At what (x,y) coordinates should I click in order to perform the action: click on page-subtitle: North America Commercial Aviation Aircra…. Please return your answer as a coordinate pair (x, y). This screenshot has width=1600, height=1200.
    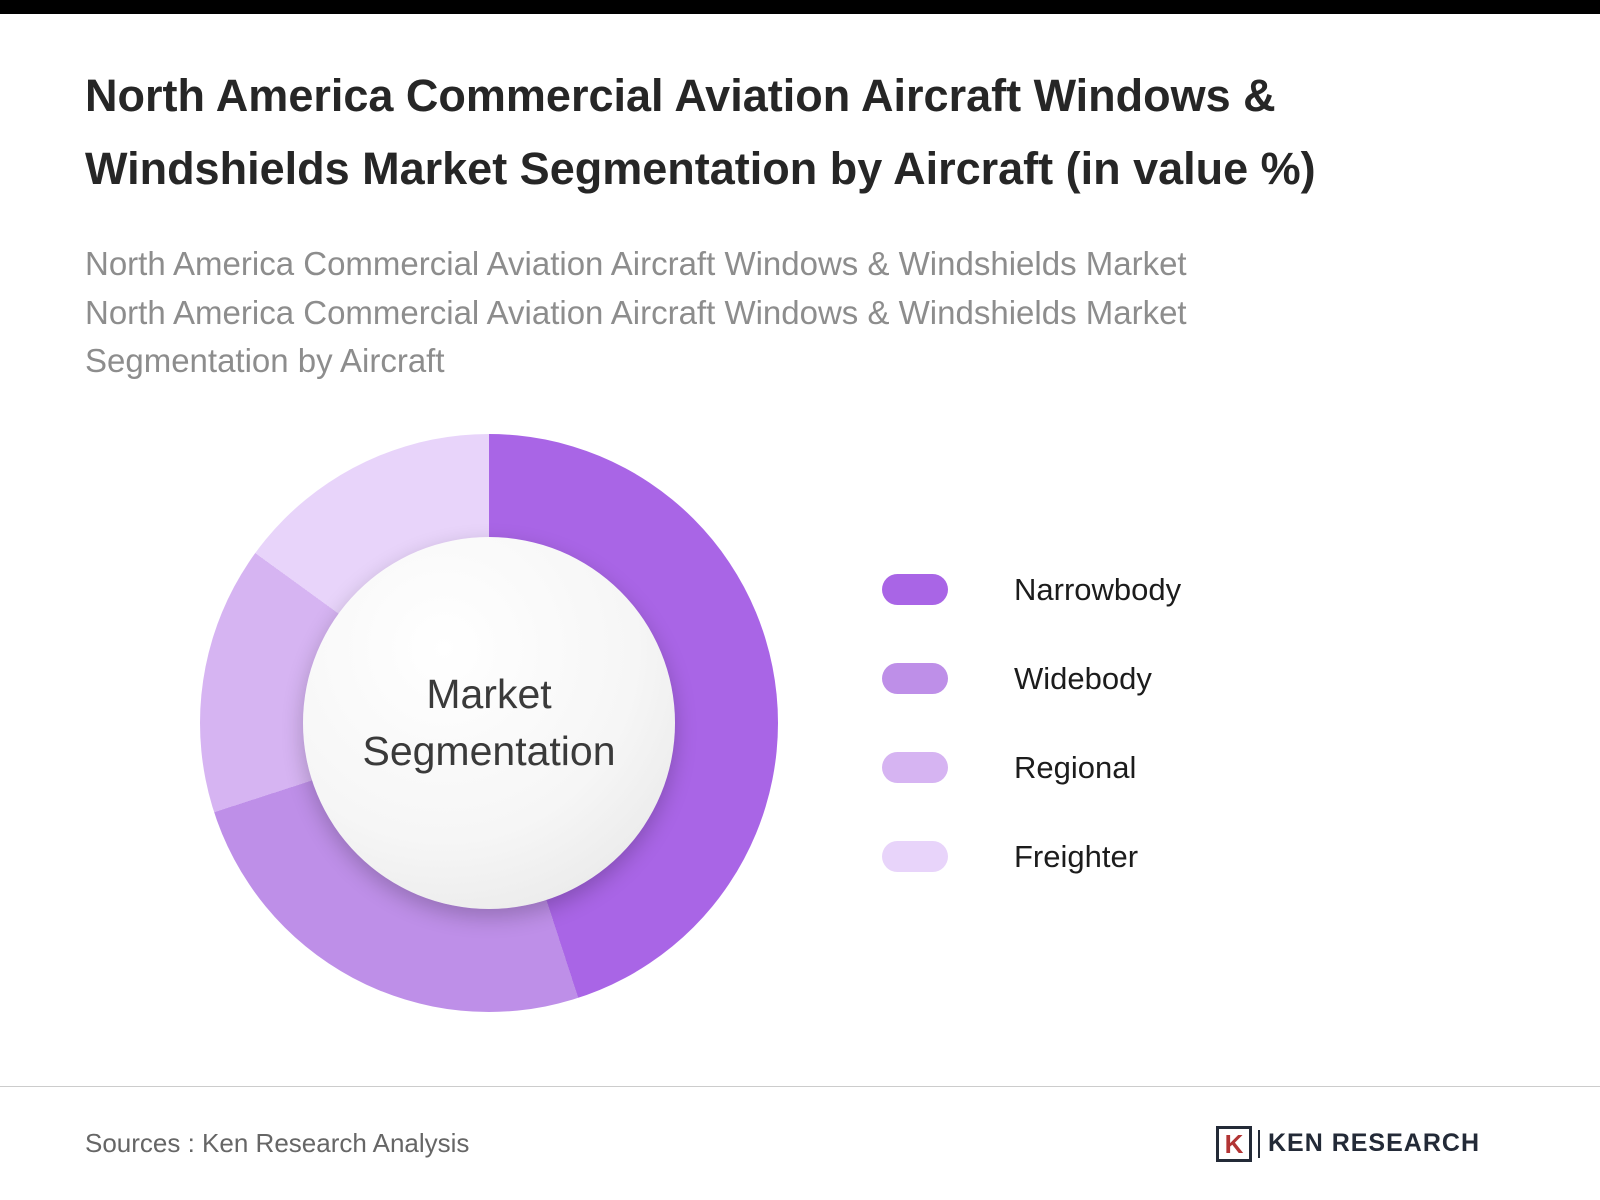
    Looking at the image, I should click on (755, 313).